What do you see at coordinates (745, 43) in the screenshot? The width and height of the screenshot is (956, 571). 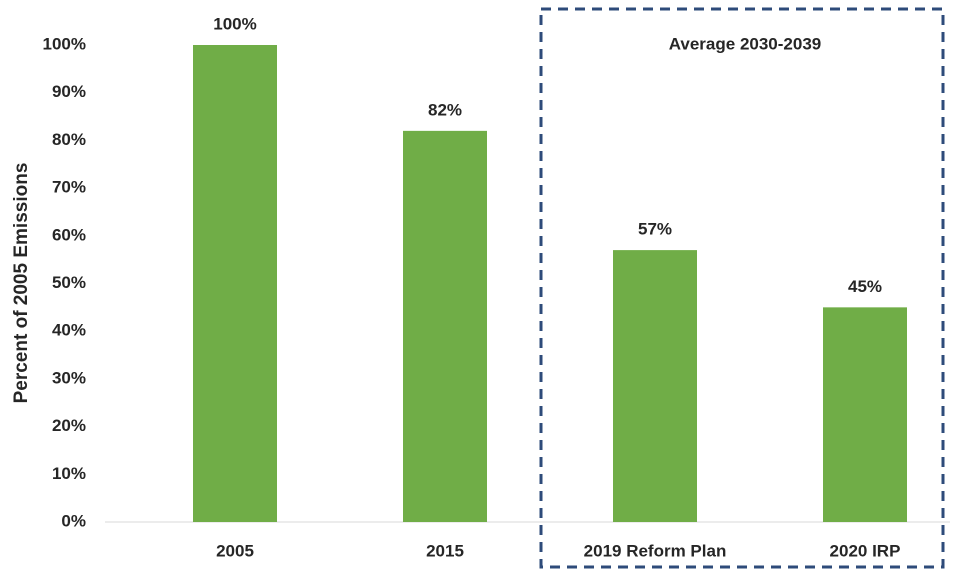 I see `annotation: Average 2030-2039` at bounding box center [745, 43].